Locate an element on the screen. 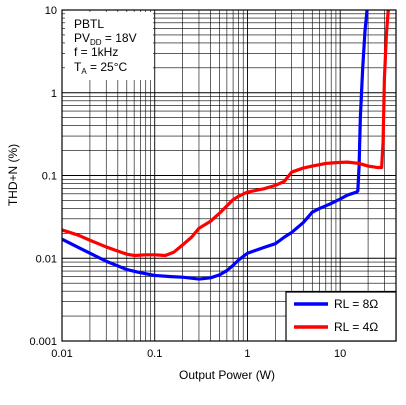  legend-box is located at coordinates (341, 316).